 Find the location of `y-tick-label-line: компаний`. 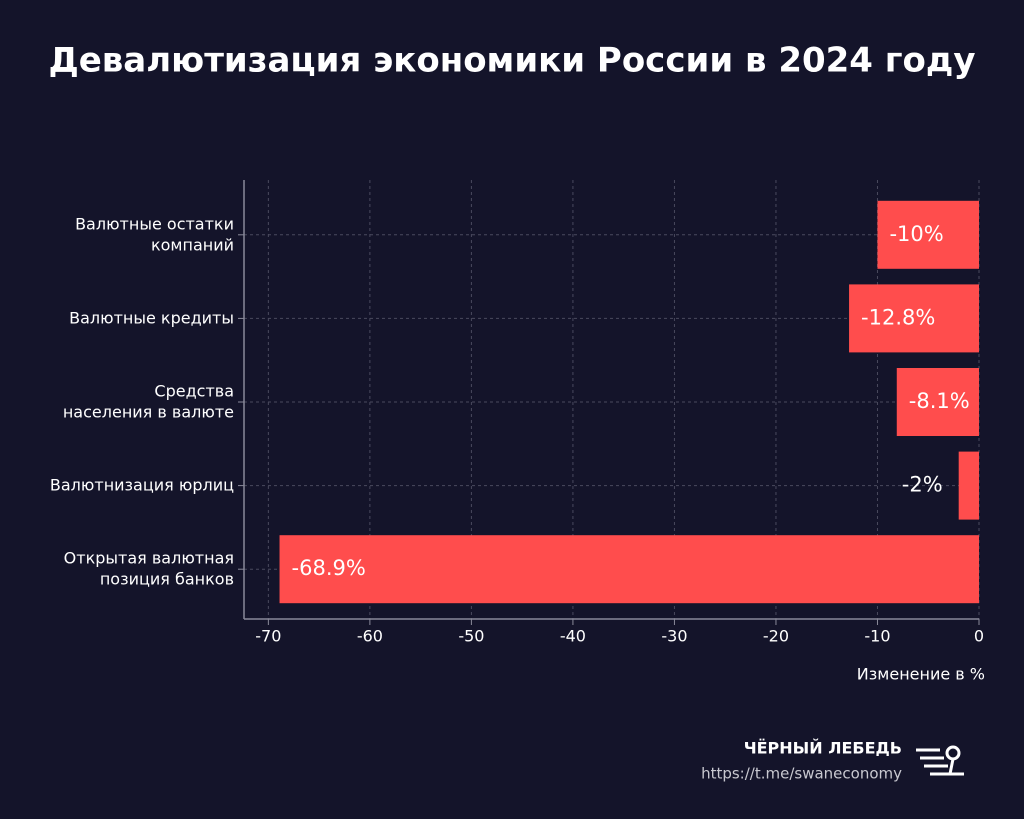

y-tick-label-line: компаний is located at coordinates (192, 244).